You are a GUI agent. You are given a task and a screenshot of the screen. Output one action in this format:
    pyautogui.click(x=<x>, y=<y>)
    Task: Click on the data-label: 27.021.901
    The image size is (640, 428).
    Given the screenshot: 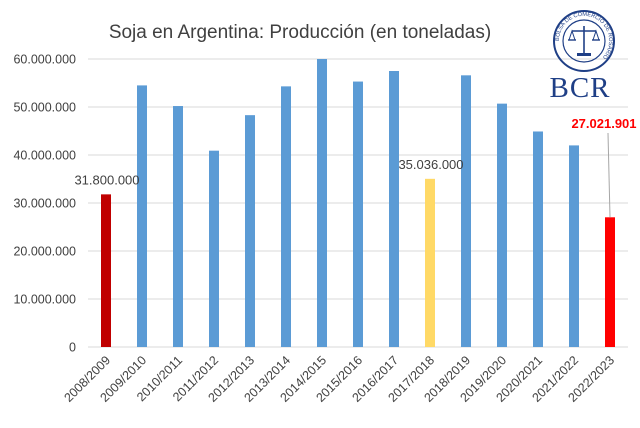 What is the action you would take?
    pyautogui.click(x=603, y=123)
    